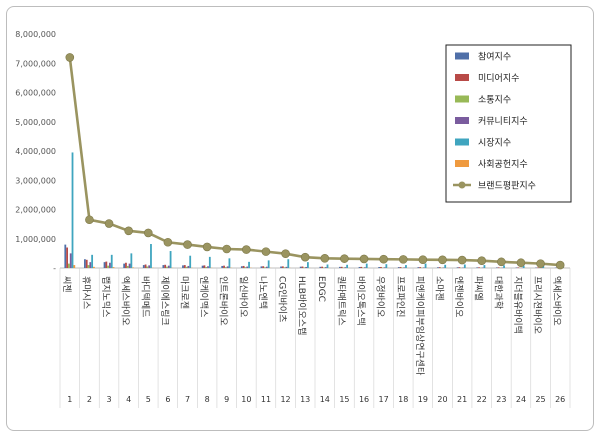  Describe the element at coordinates (380, 296) in the screenshot. I see `category-label: 우정바이오` at that location.